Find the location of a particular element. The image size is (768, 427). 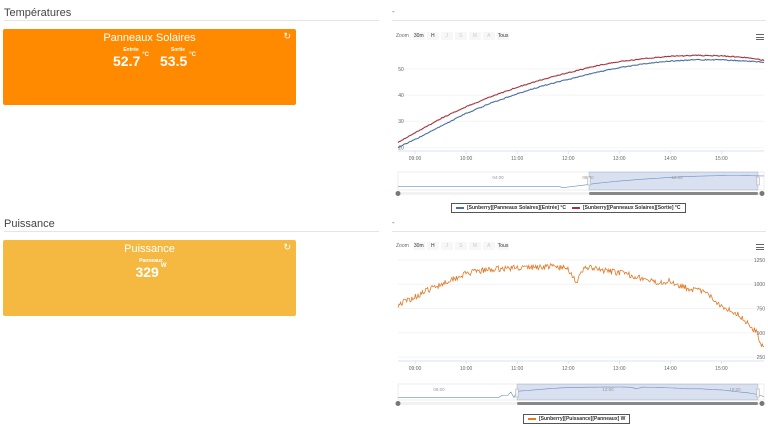

scrollbar-track is located at coordinates (581, 193).